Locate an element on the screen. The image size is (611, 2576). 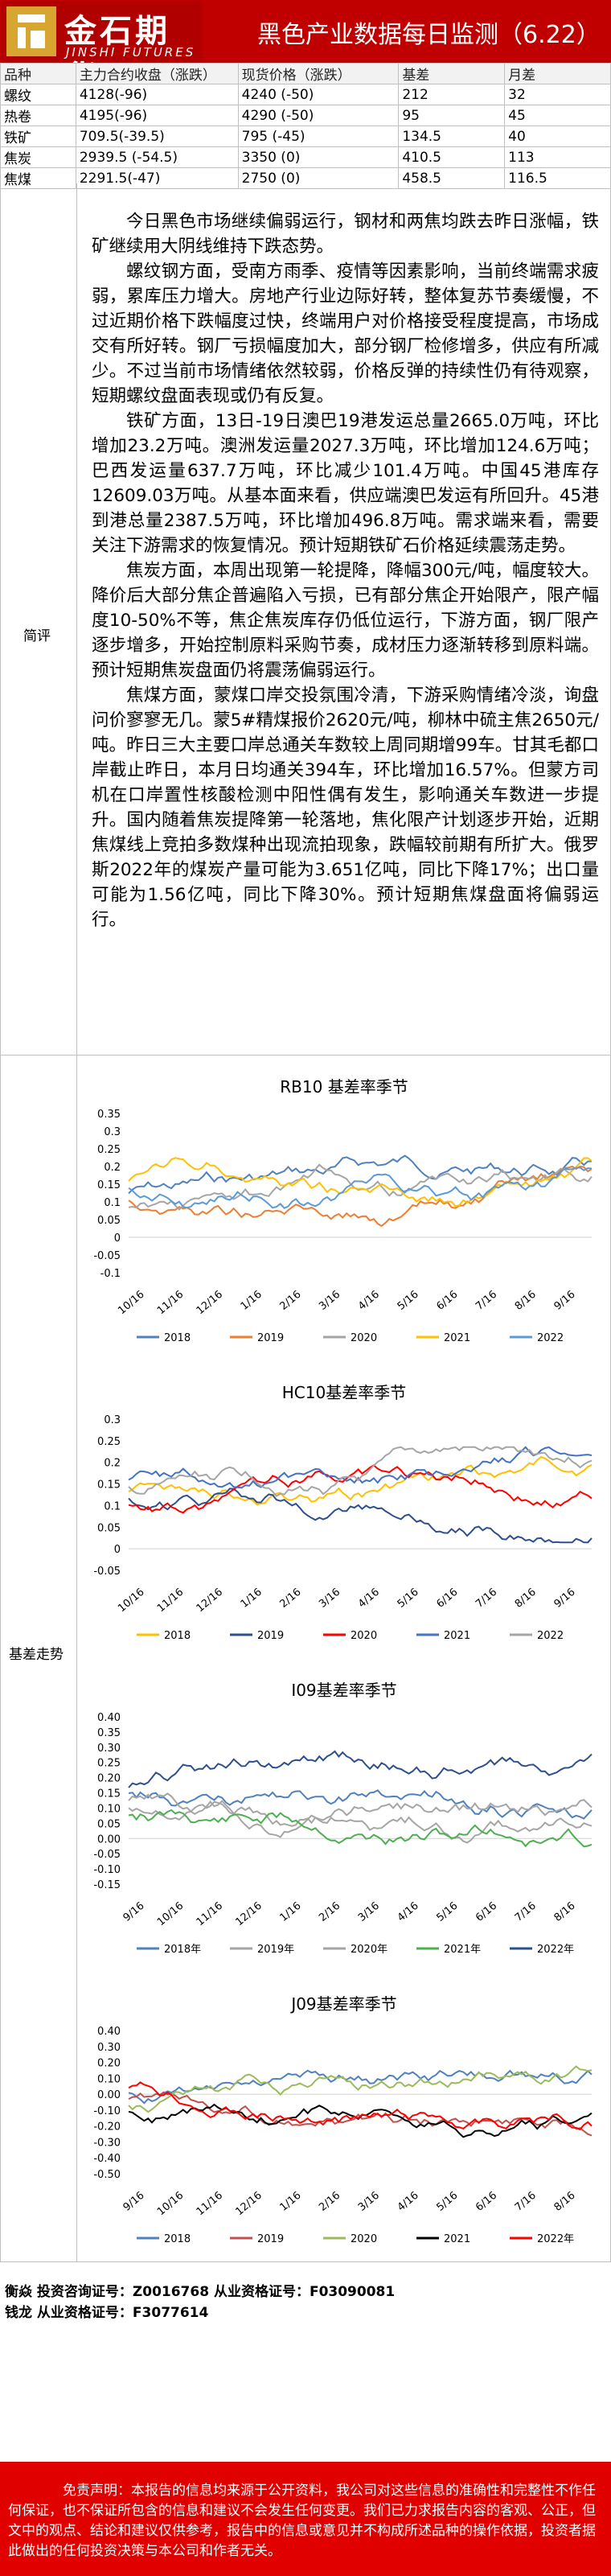
basis-label-cell: 基差走势 is located at coordinates (38, 1659).